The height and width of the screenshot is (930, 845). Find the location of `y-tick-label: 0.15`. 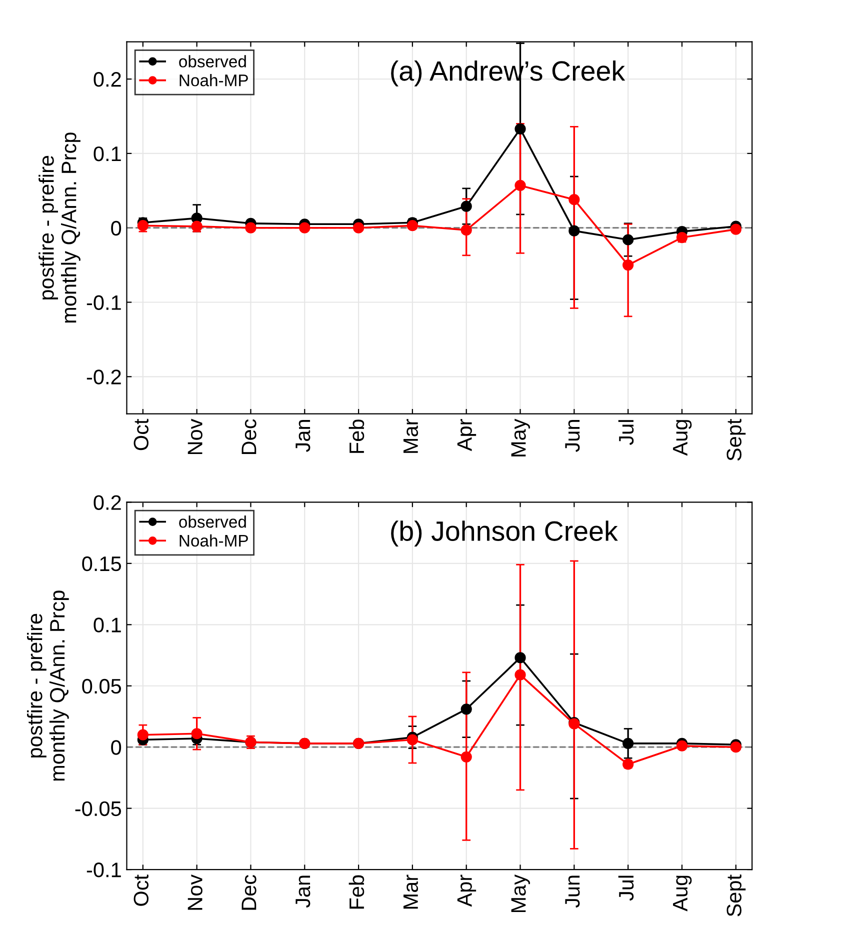

y-tick-label: 0.15 is located at coordinates (102, 564).